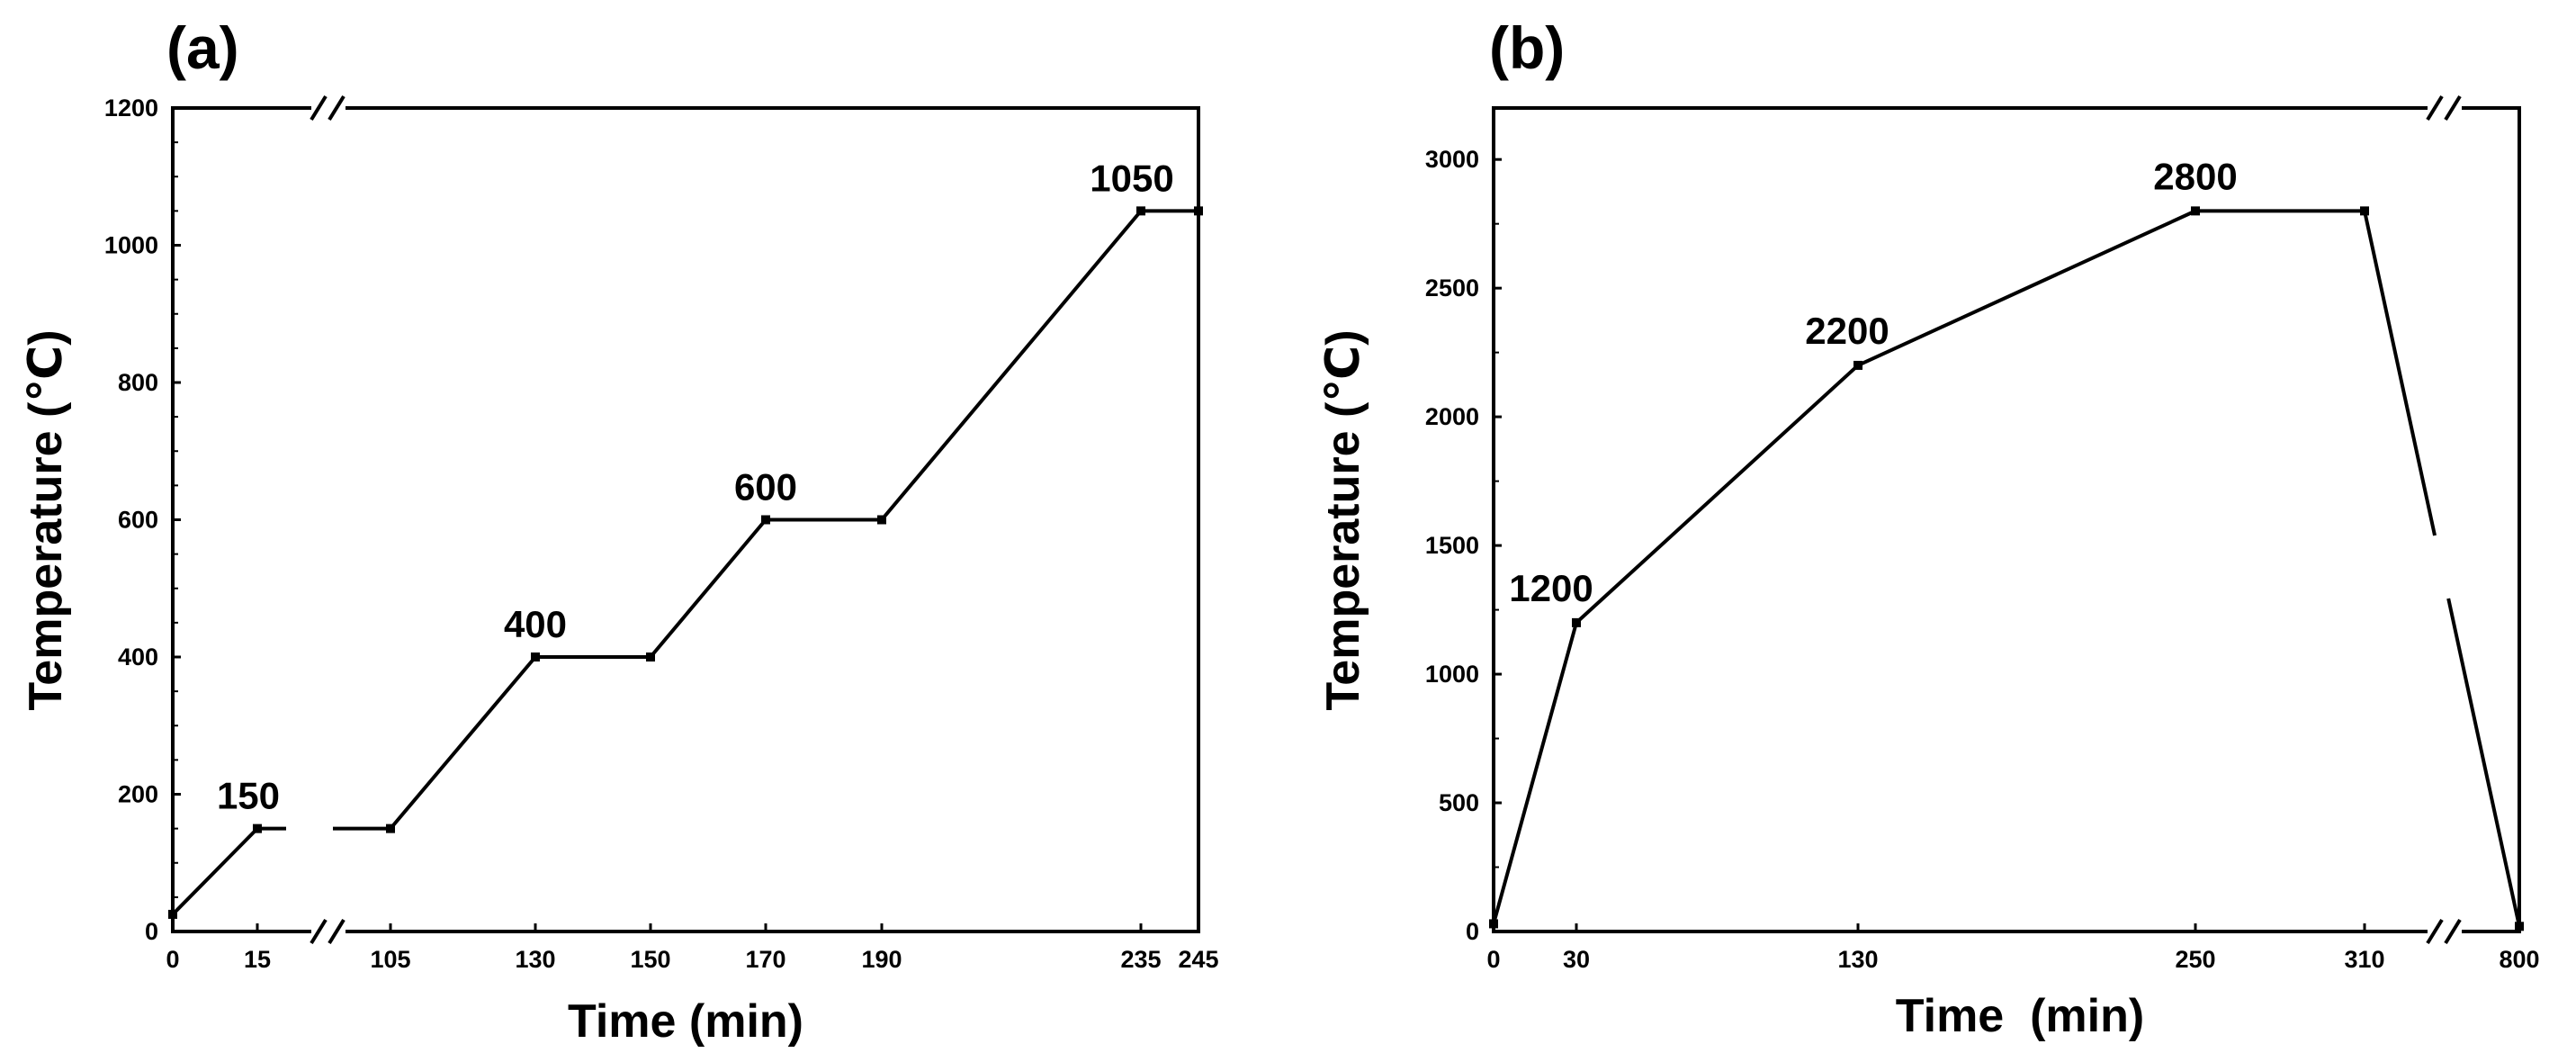  I want to click on panel-b-label: (b), so click(1527, 47).